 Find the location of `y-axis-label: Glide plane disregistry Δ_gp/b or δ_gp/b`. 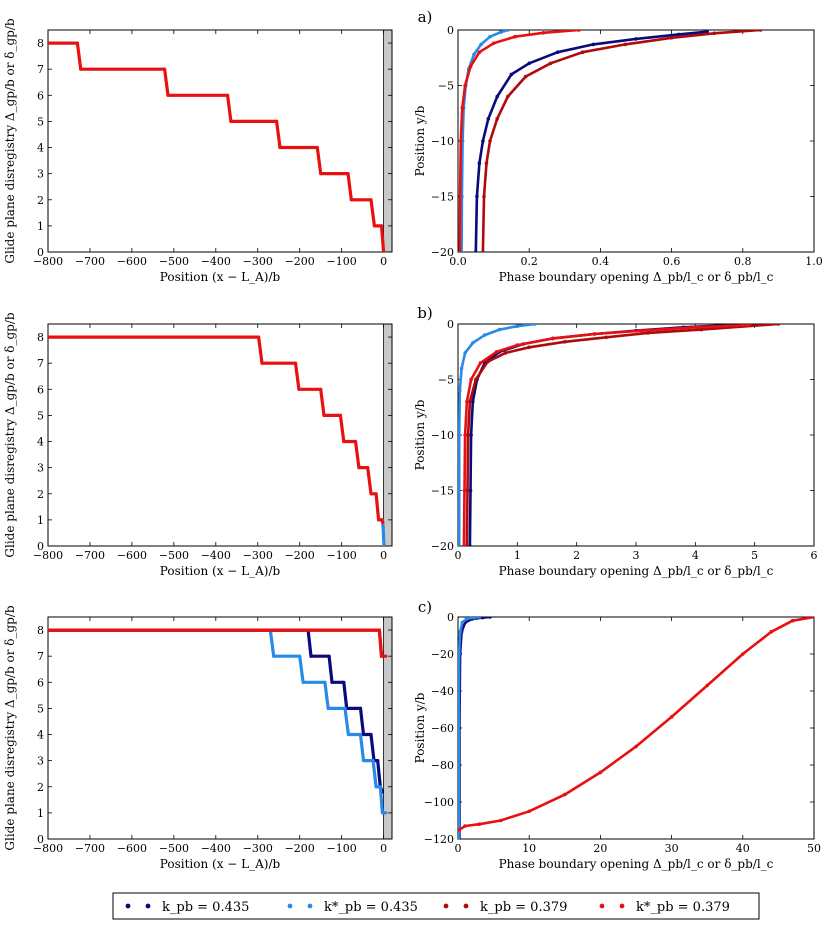

y-axis-label: Glide plane disregistry Δ_gp/b or δ_gp/b is located at coordinates (10, 727).